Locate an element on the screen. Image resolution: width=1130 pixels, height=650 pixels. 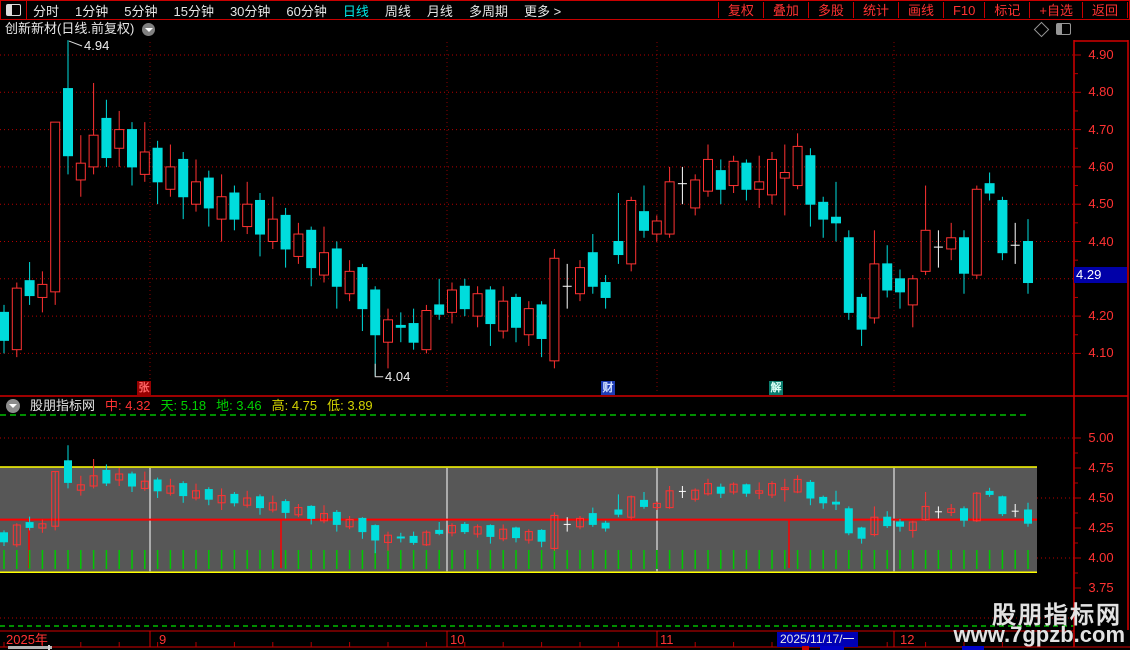
period-menu-item: 月线 is located at coordinates (439, 11).